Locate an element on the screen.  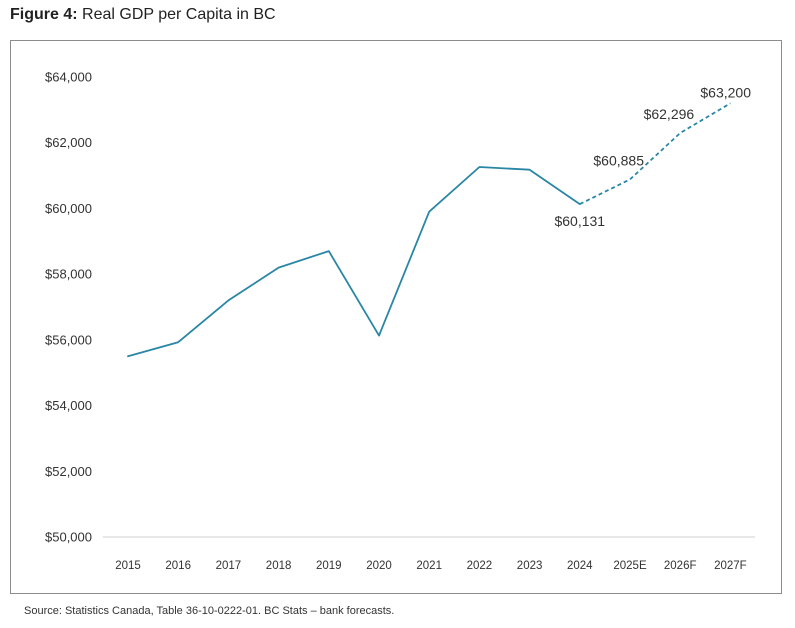
x-tick-label: 2017 is located at coordinates (229, 566).